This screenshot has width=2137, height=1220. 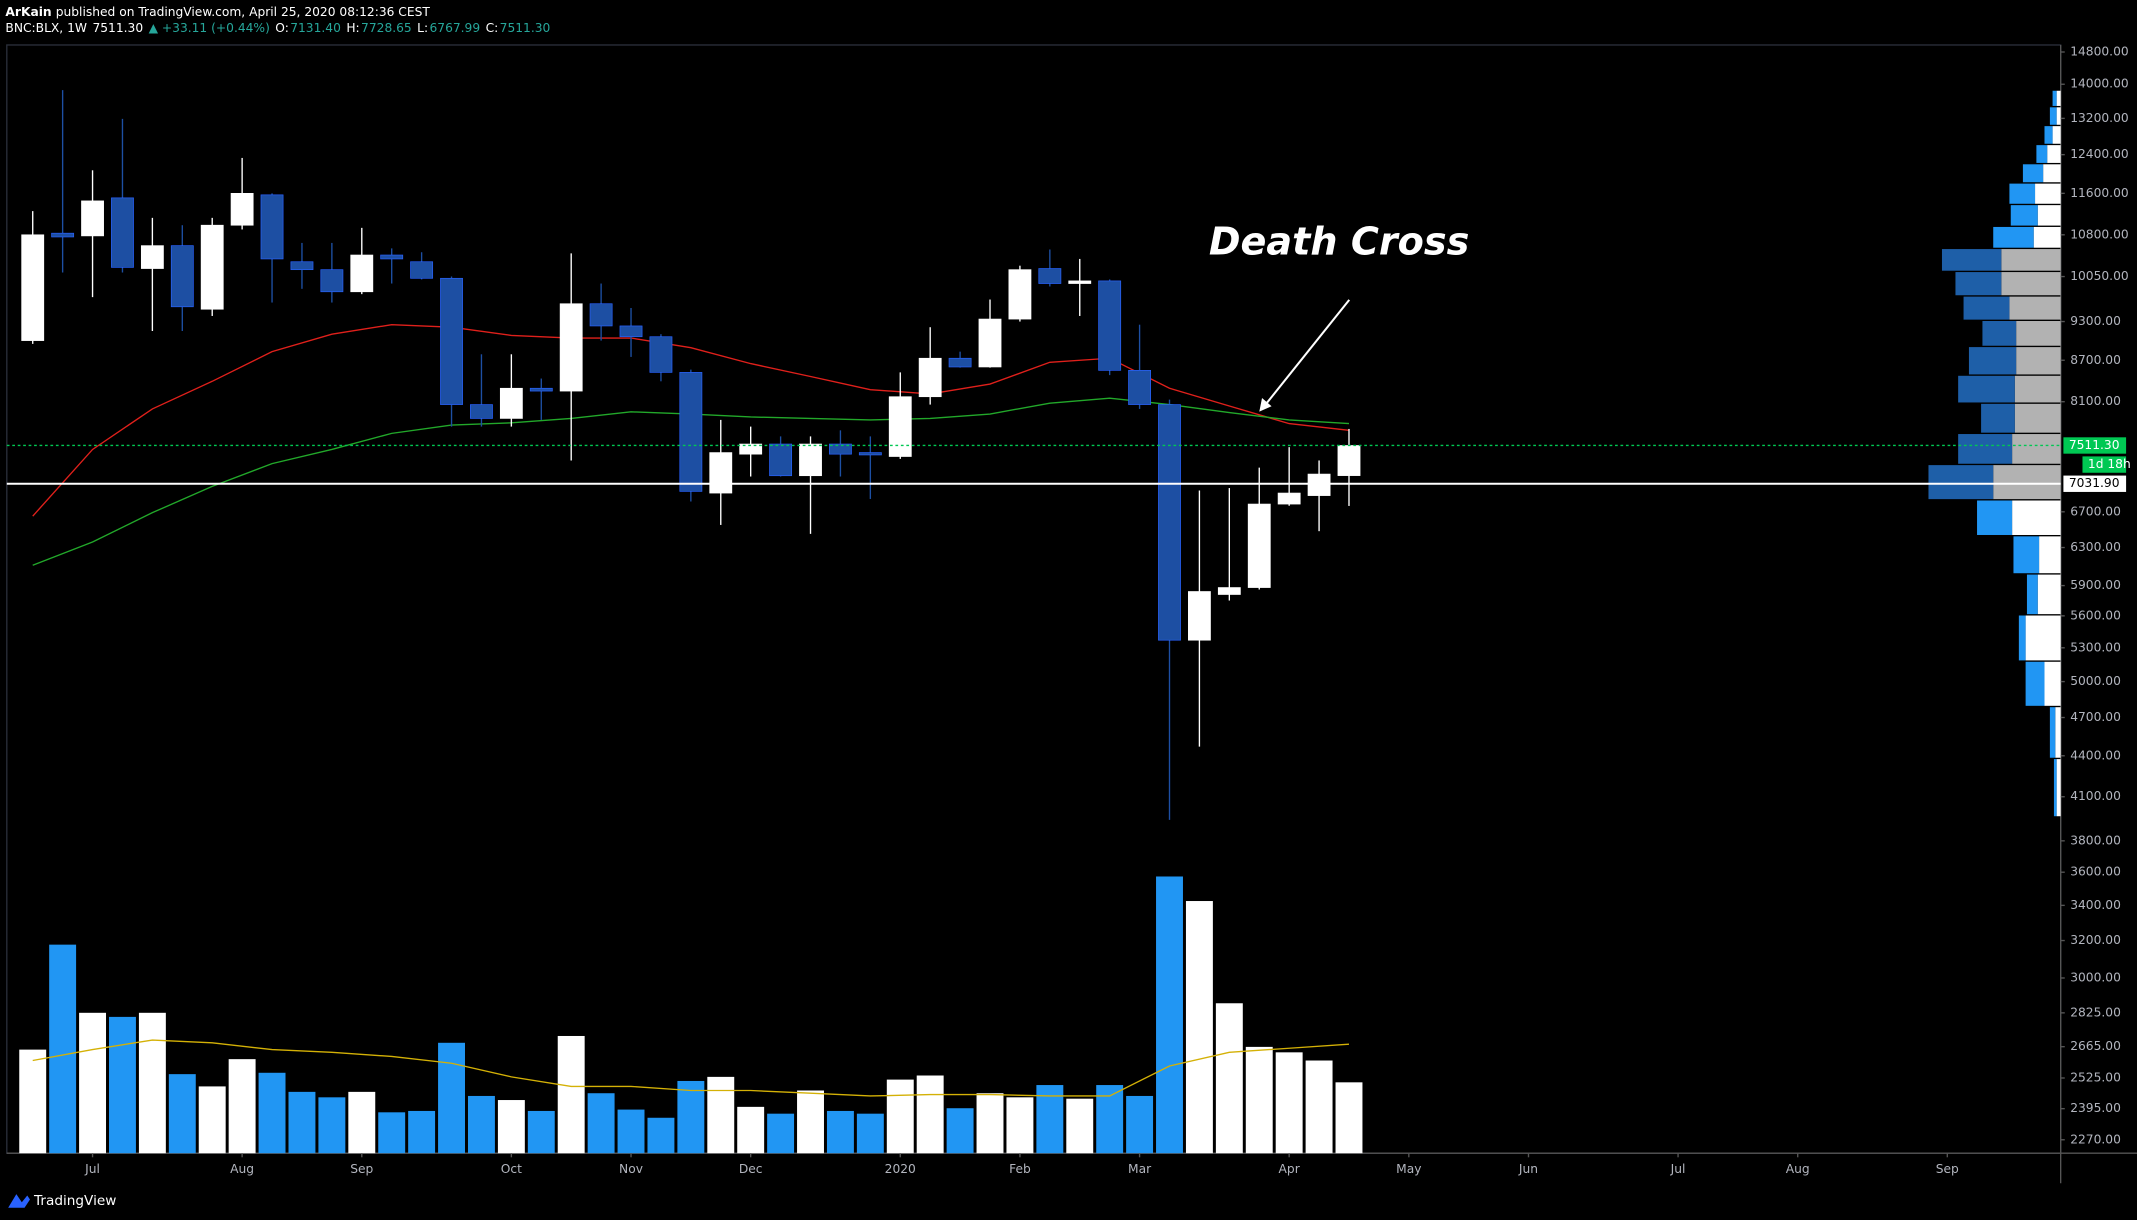 I want to click on legend-item: 7728.65, so click(x=386, y=28).